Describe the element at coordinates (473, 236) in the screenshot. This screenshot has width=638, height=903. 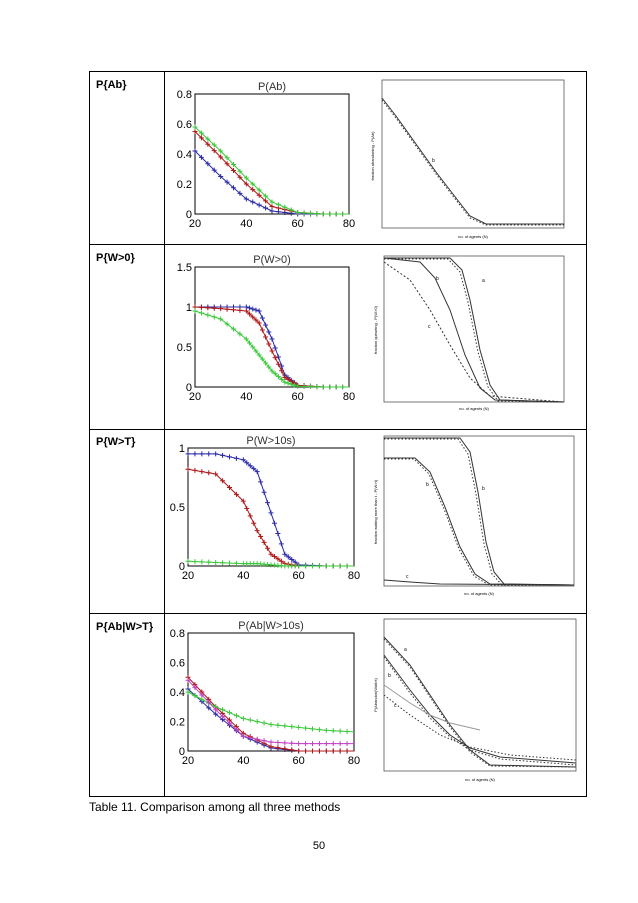
I see `right-xlabel: no. of agents (N)` at that location.